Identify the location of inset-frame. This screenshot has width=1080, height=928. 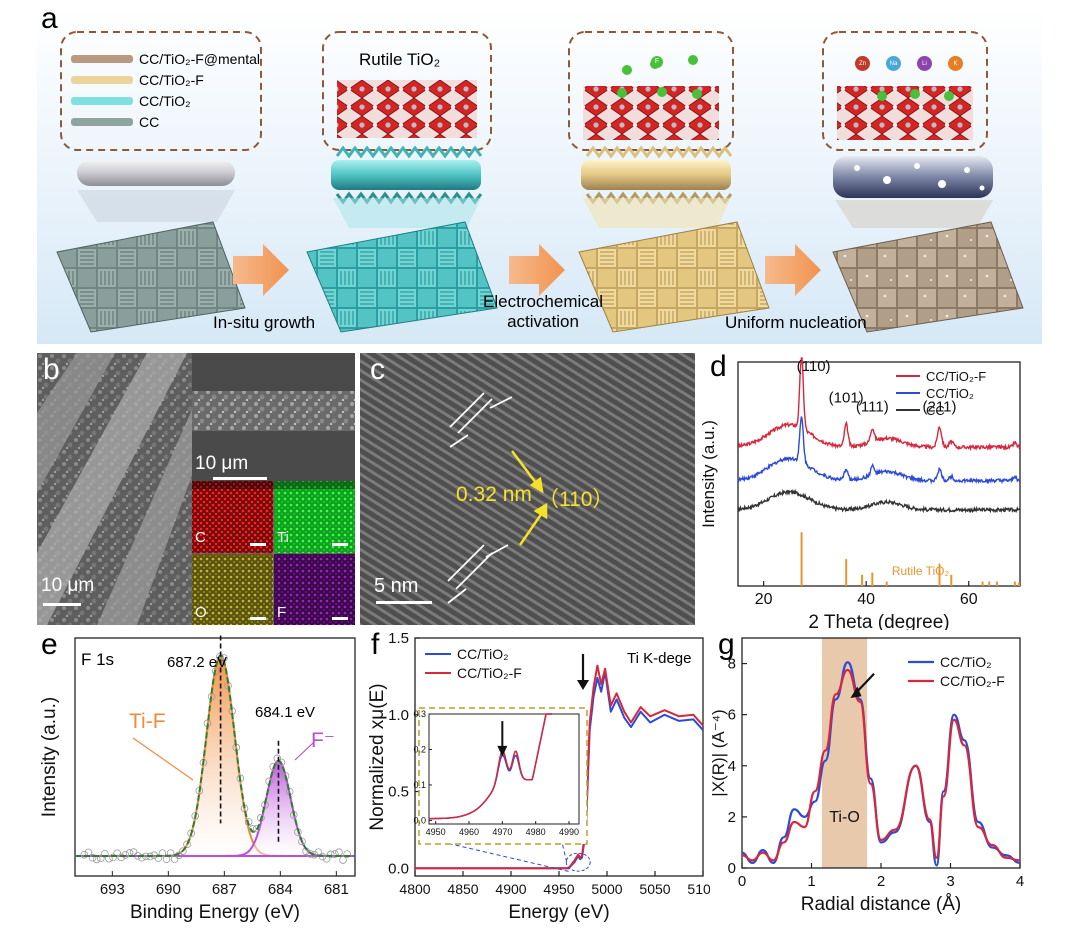
(504, 769).